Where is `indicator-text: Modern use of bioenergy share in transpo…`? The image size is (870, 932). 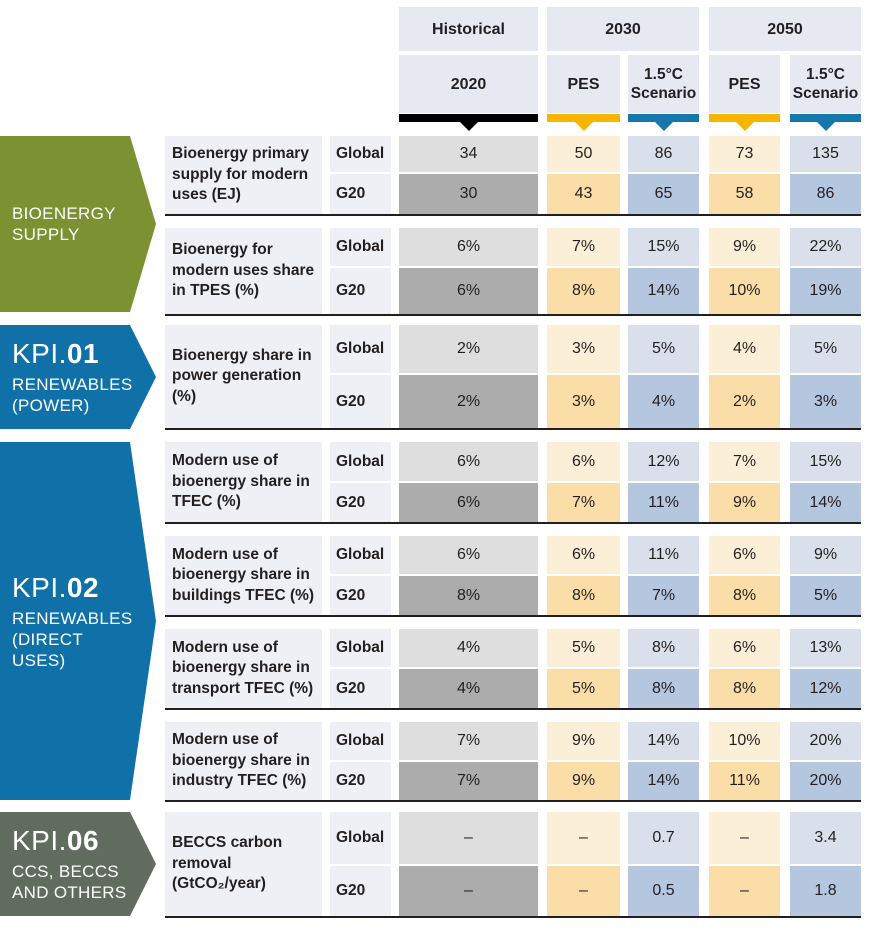 indicator-text: Modern use of bioenergy share in transpo… is located at coordinates (243, 667).